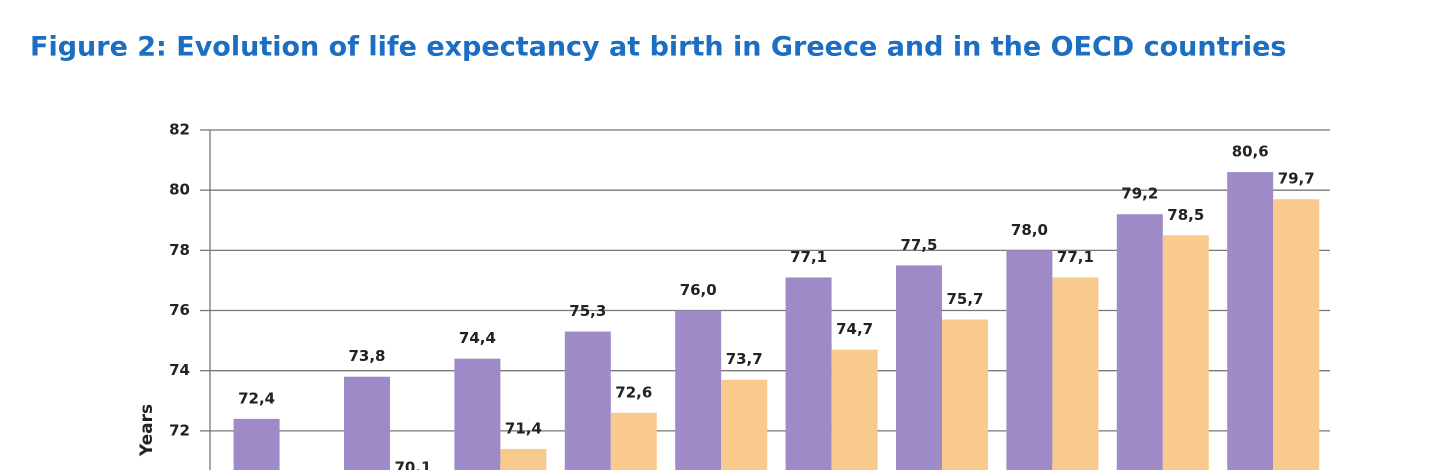  What do you see at coordinates (523, 428) in the screenshot?
I see `value-label: 71,4` at bounding box center [523, 428].